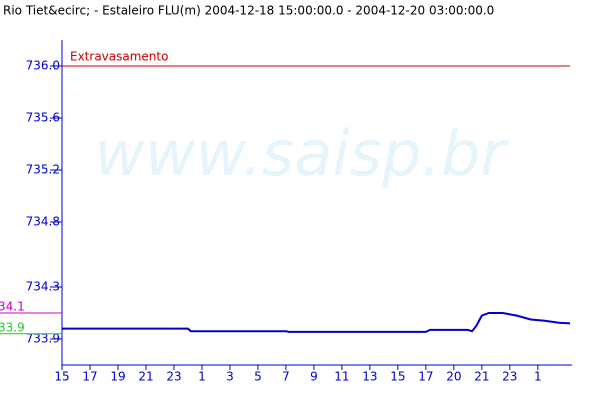 This screenshot has height=400, width=600. What do you see at coordinates (43, 287) in the screenshot?
I see `y-tick-label: 734.3` at bounding box center [43, 287].